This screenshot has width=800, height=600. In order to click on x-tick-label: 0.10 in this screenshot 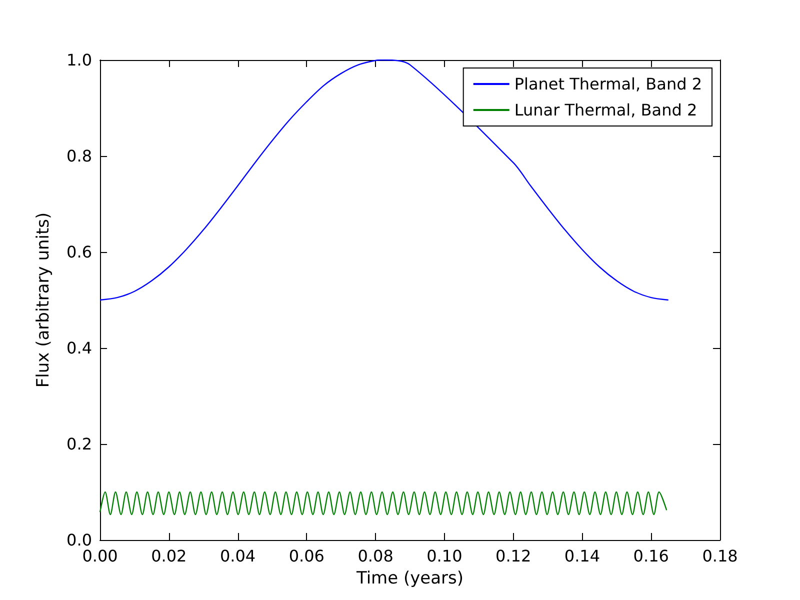, I will do `click(444, 556)`.